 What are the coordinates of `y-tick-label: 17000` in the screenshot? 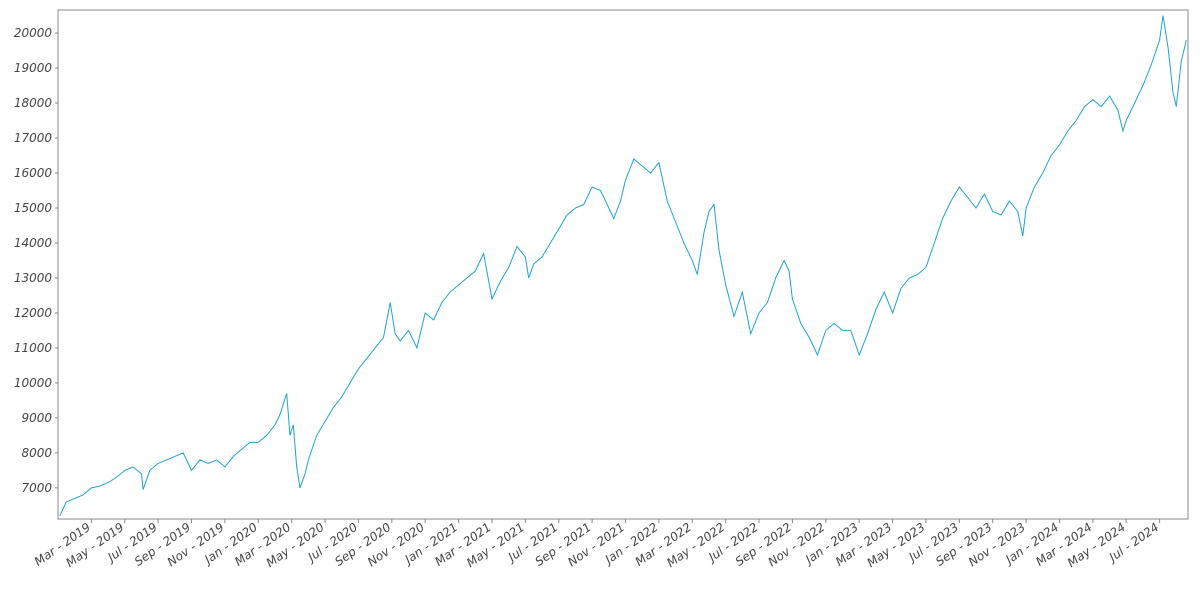 It's located at (33, 138).